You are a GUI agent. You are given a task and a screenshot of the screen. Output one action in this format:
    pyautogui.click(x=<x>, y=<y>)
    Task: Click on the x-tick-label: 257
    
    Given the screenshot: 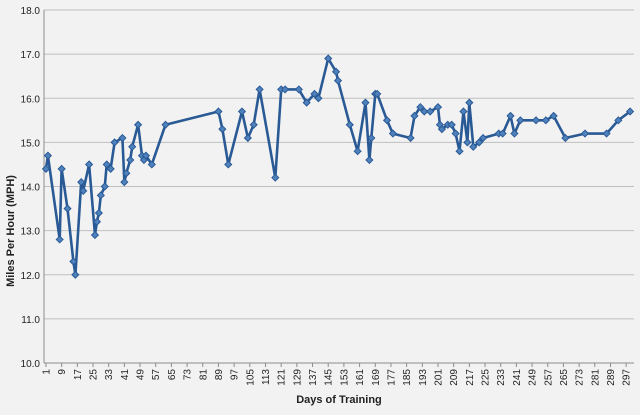 What is the action you would take?
    pyautogui.click(x=548, y=377)
    